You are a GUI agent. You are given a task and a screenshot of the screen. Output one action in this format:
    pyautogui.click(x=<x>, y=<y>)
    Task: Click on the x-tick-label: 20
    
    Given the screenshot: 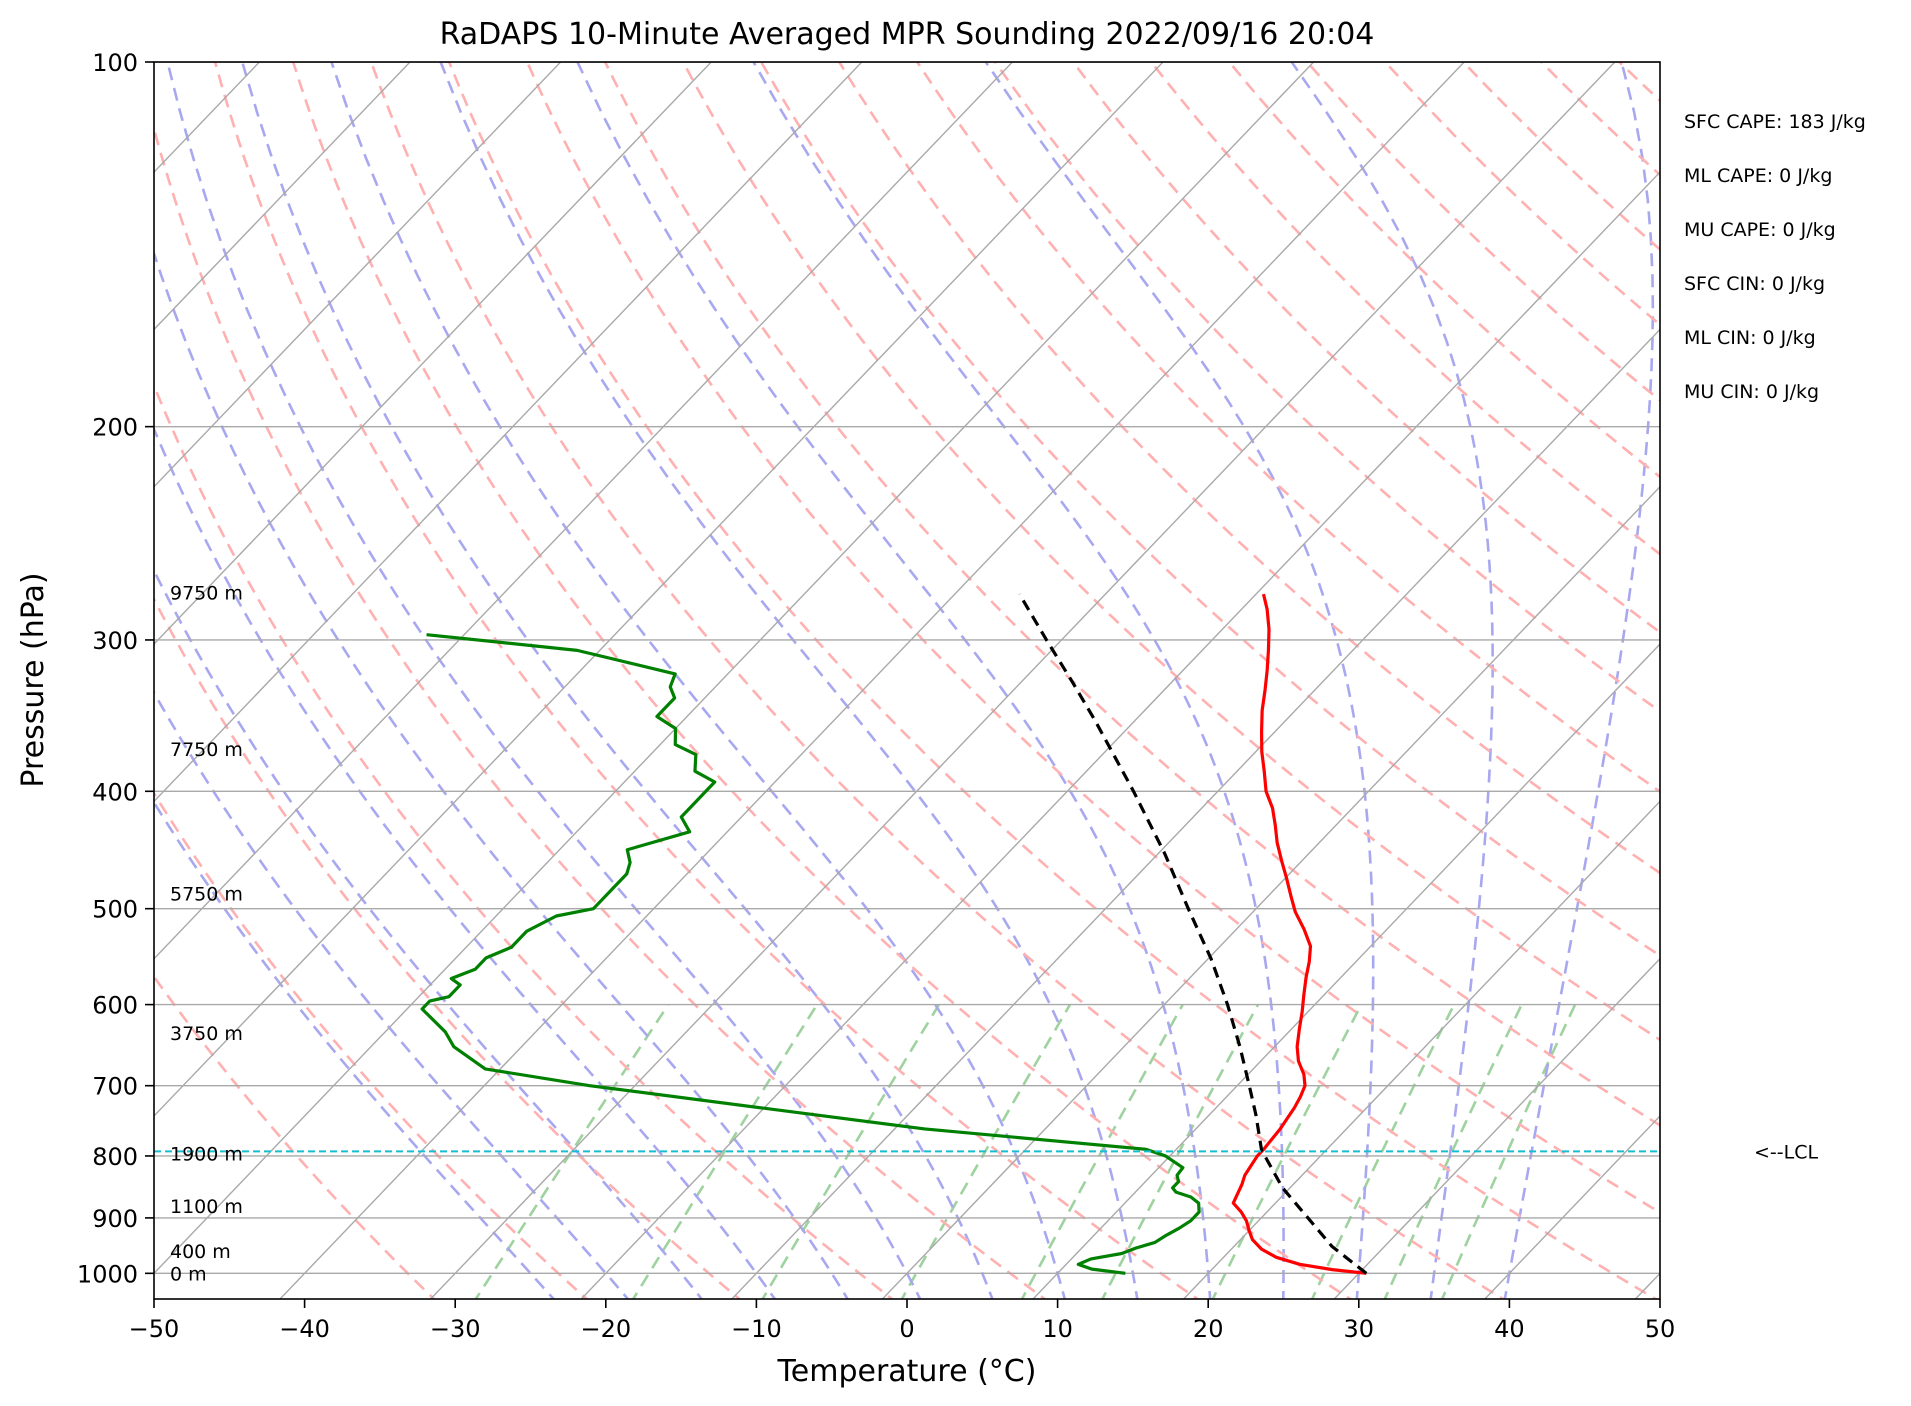 What is the action you would take?
    pyautogui.click(x=1208, y=1329)
    